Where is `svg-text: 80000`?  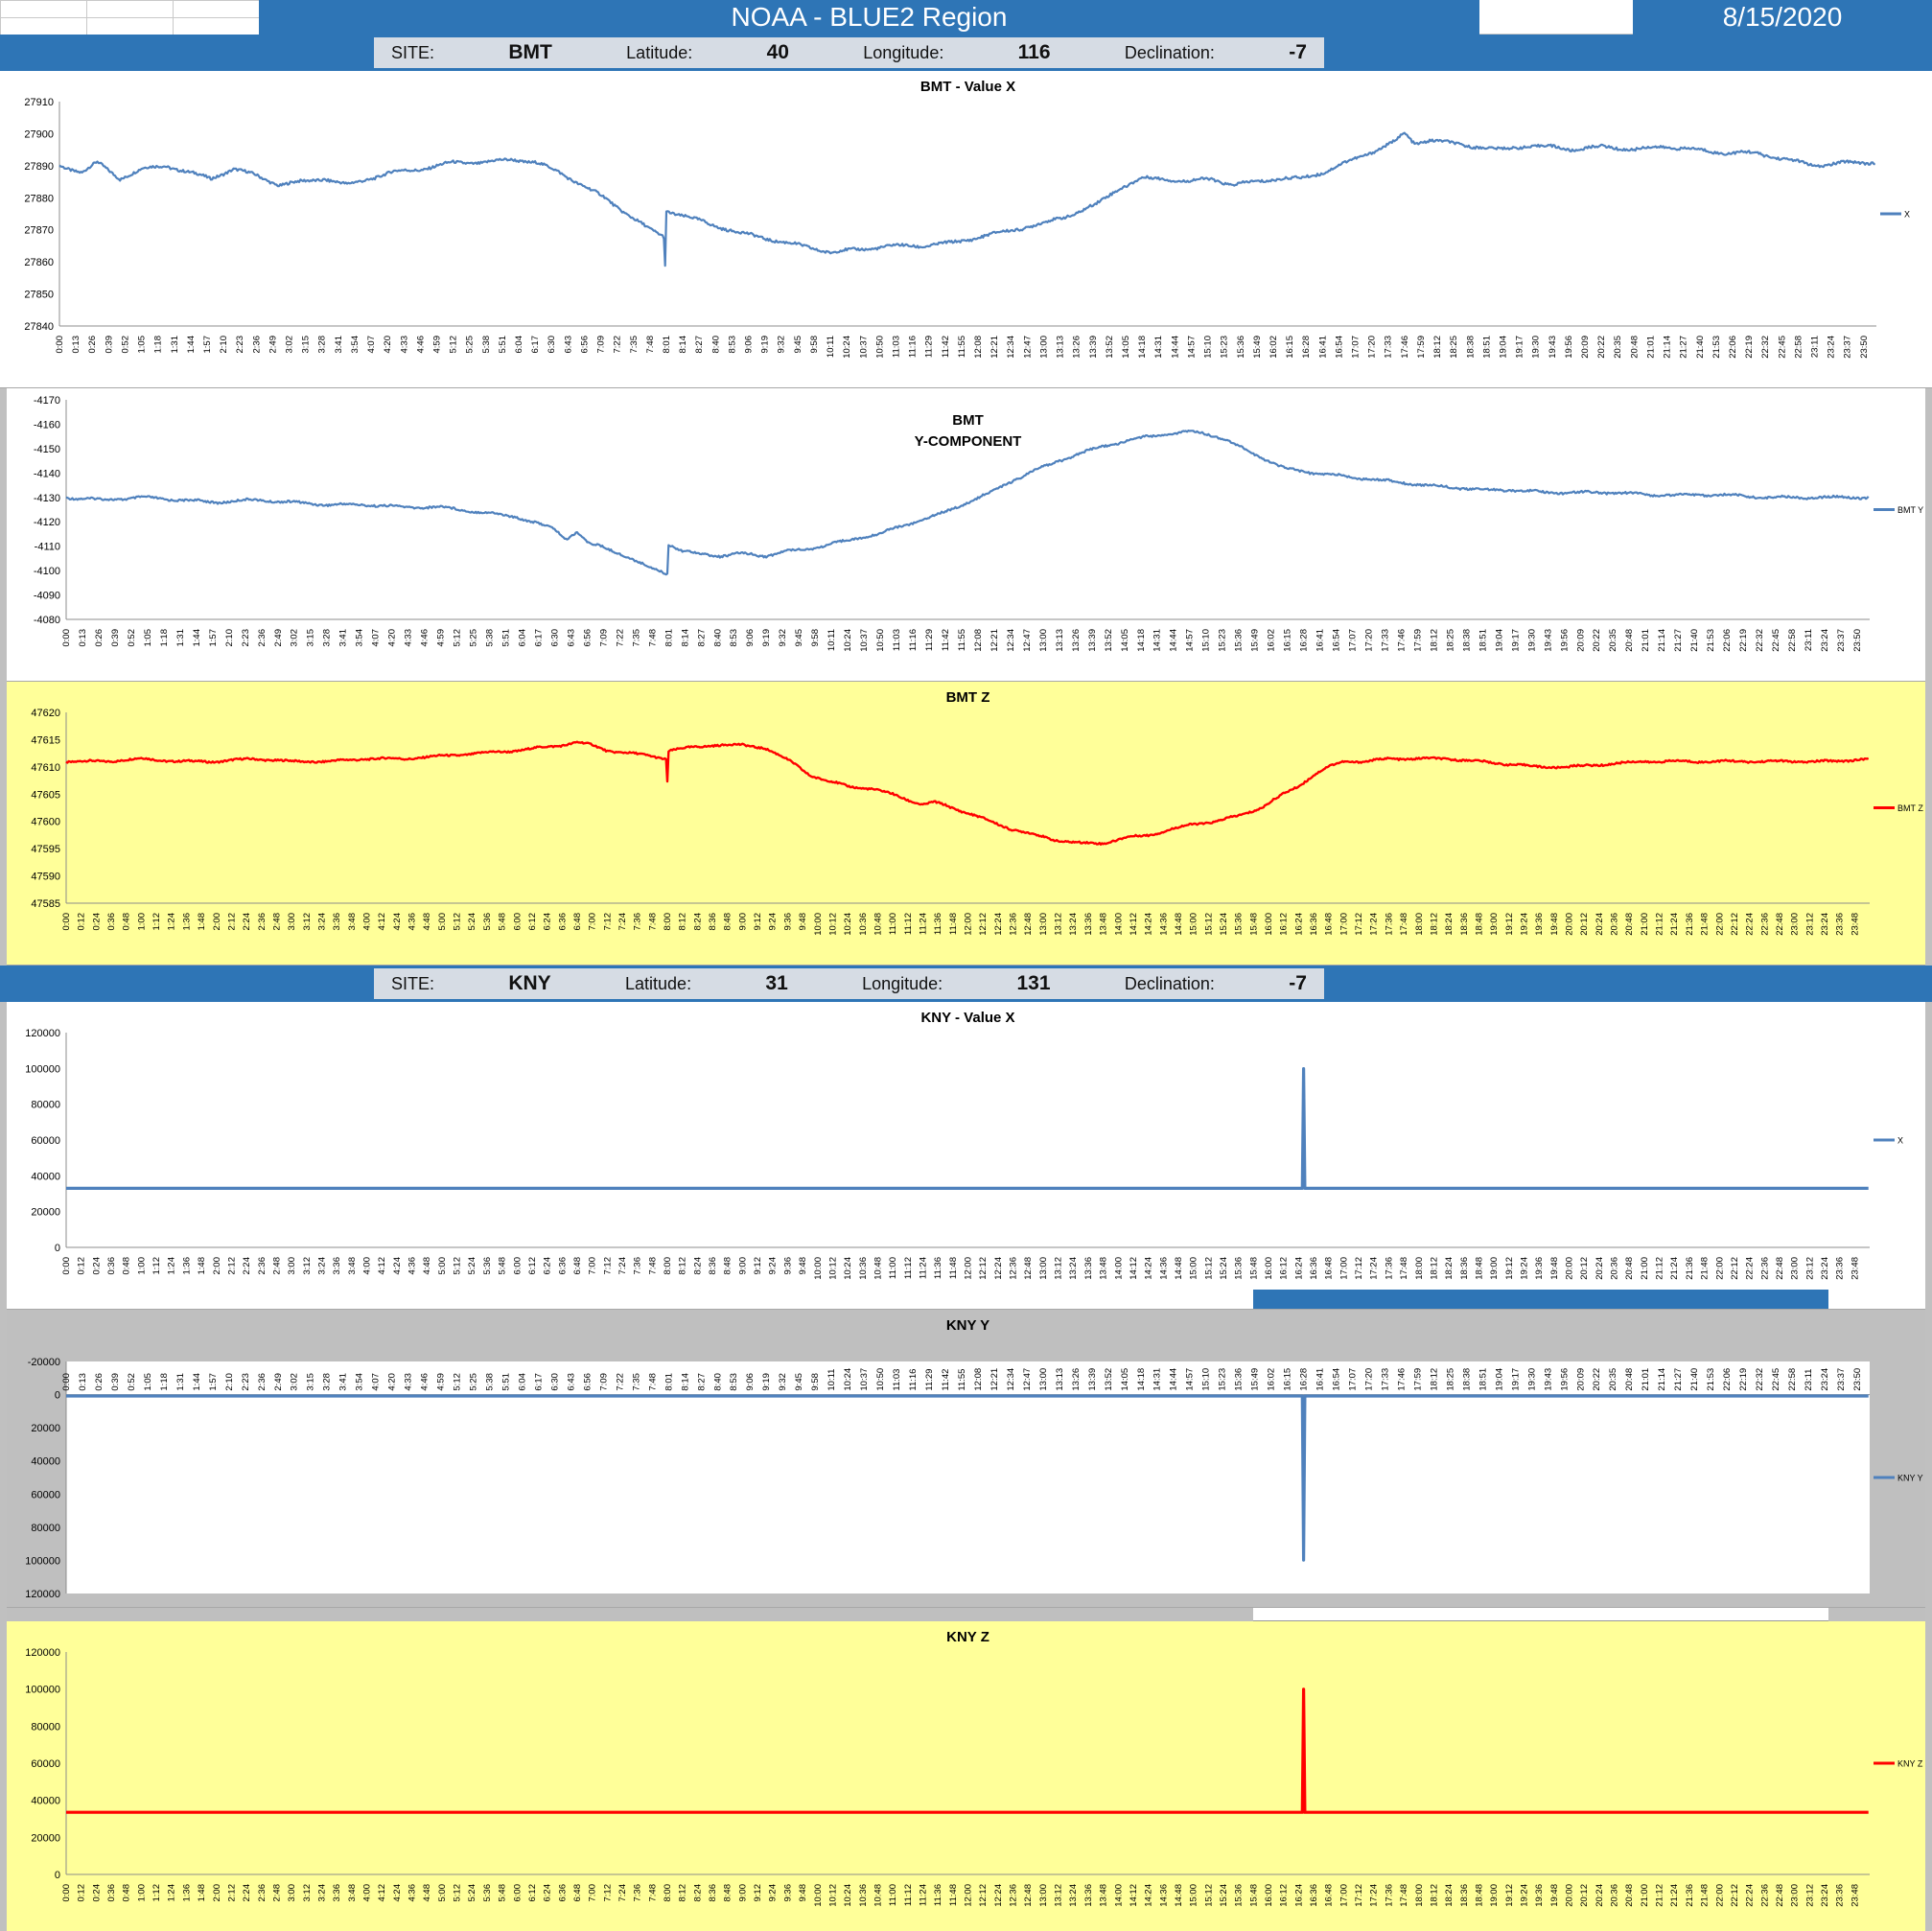
svg-text: 80000 is located at coordinates (45, 1528).